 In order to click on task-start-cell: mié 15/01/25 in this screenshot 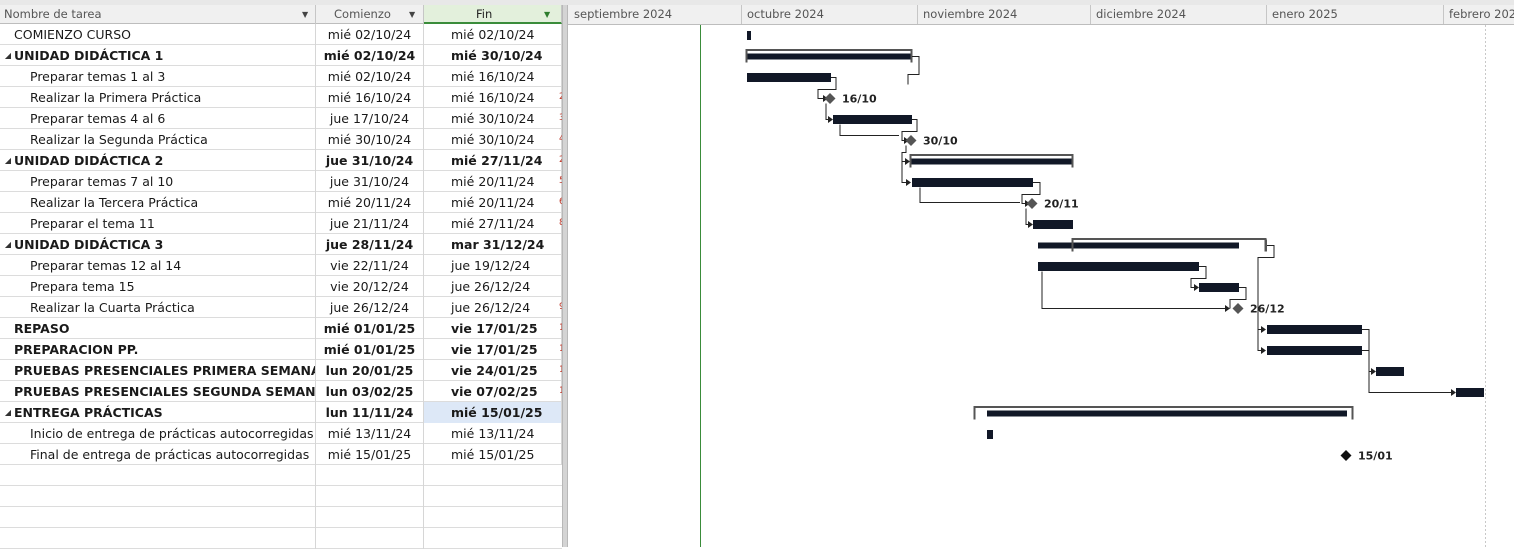, I will do `click(370, 454)`.